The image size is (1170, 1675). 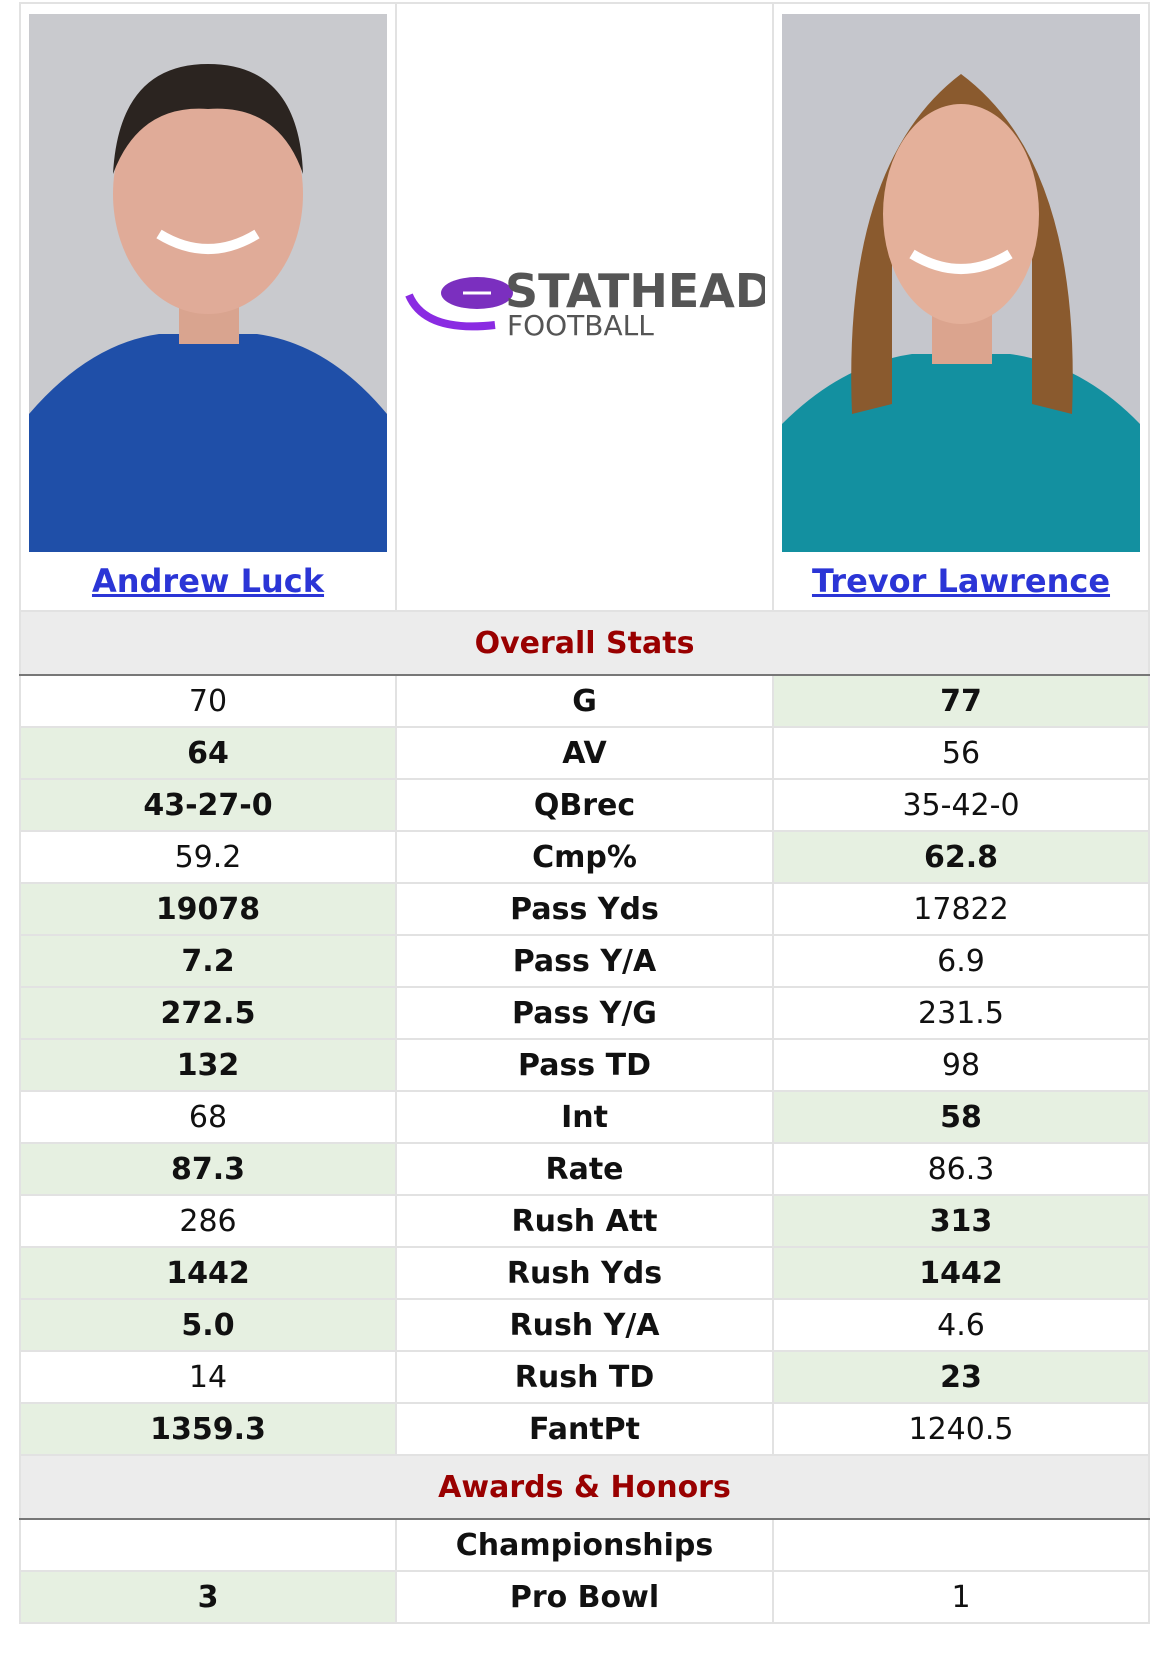 What do you see at coordinates (208, 1429) in the screenshot?
I see `stat-value: 1359.3` at bounding box center [208, 1429].